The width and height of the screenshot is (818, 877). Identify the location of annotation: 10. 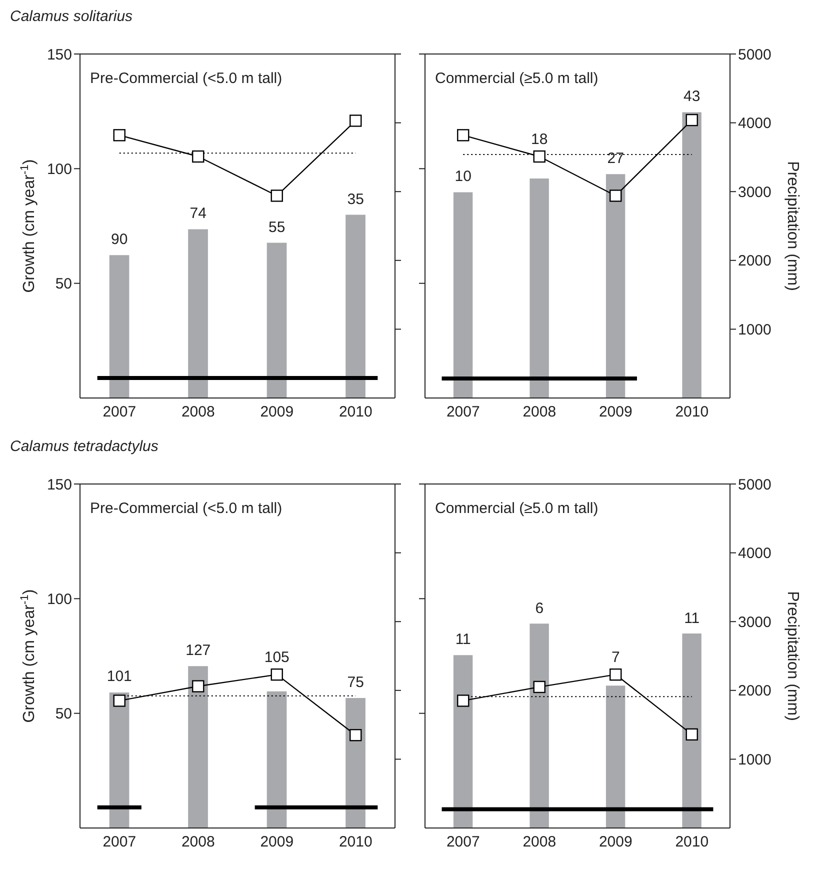
(463, 177).